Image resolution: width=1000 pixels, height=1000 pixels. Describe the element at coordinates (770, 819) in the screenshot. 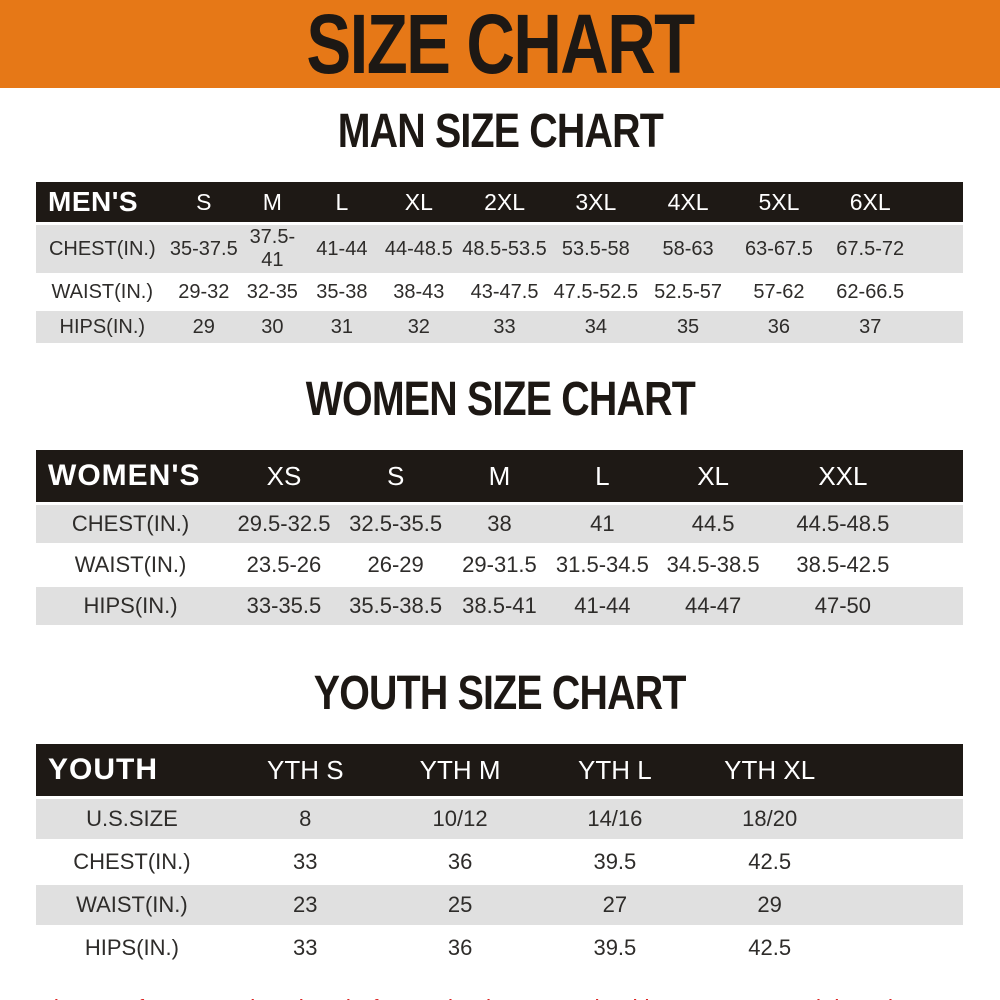

I see `value-cell: 18/20` at that location.